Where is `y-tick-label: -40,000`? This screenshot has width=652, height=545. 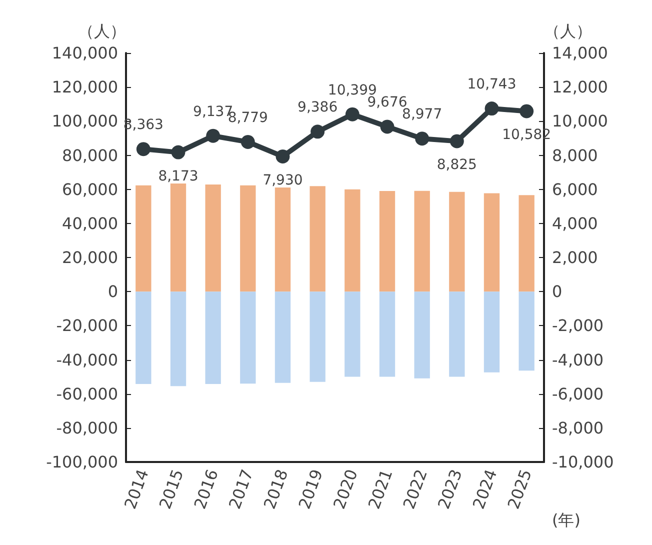 y-tick-label: -40,000 is located at coordinates (87, 360).